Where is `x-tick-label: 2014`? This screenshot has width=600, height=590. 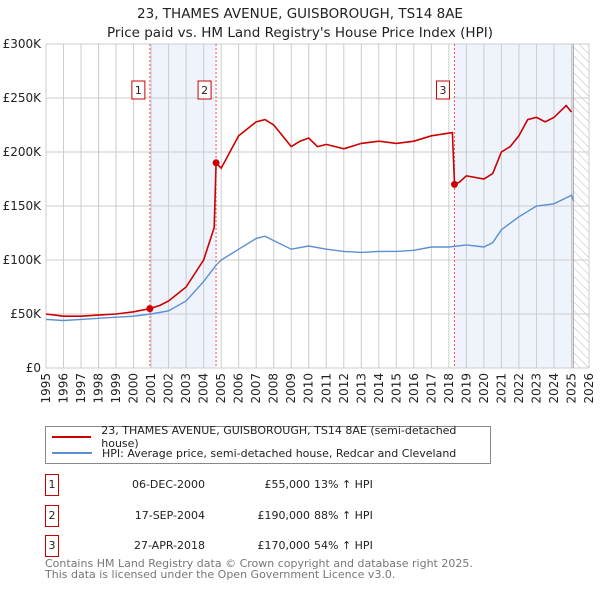
x-tick-label: 2014 is located at coordinates (379, 388).